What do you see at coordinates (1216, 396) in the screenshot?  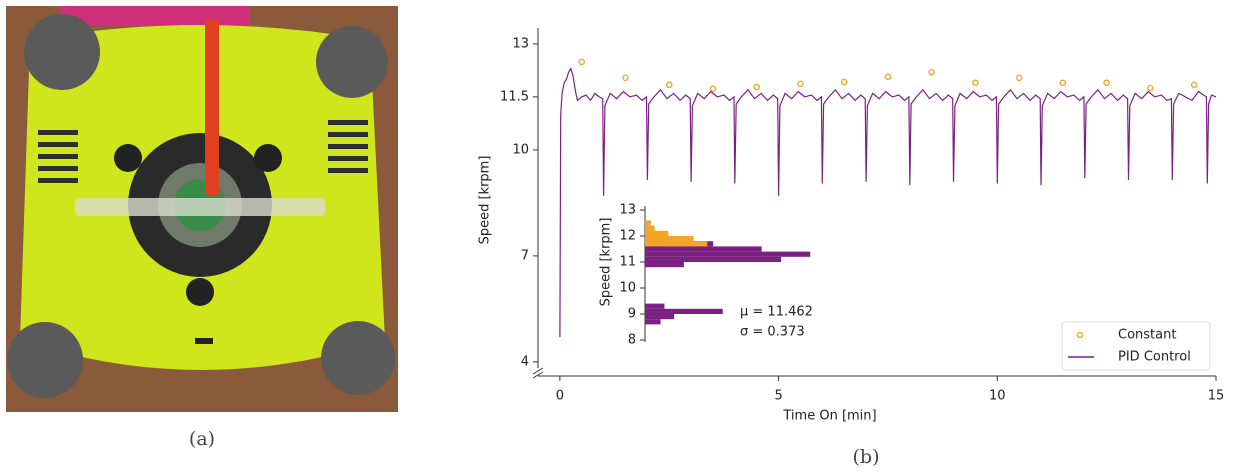 I see `x-tick-label: 15` at bounding box center [1216, 396].